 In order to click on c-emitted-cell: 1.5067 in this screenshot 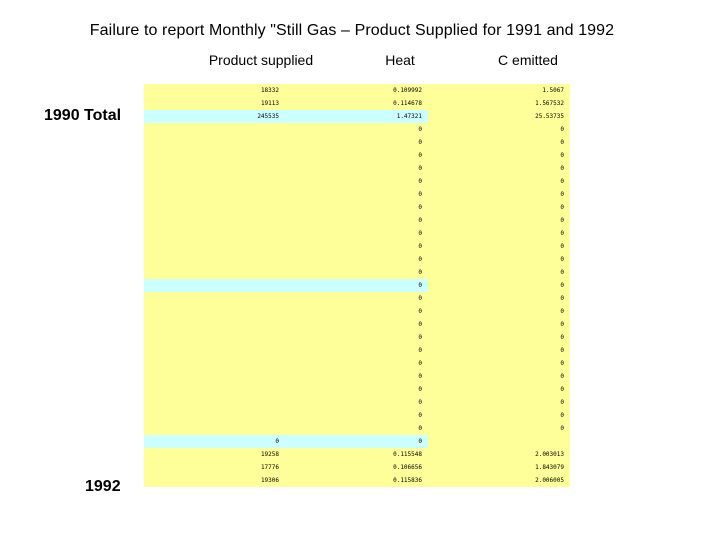, I will do `click(499, 90)`.